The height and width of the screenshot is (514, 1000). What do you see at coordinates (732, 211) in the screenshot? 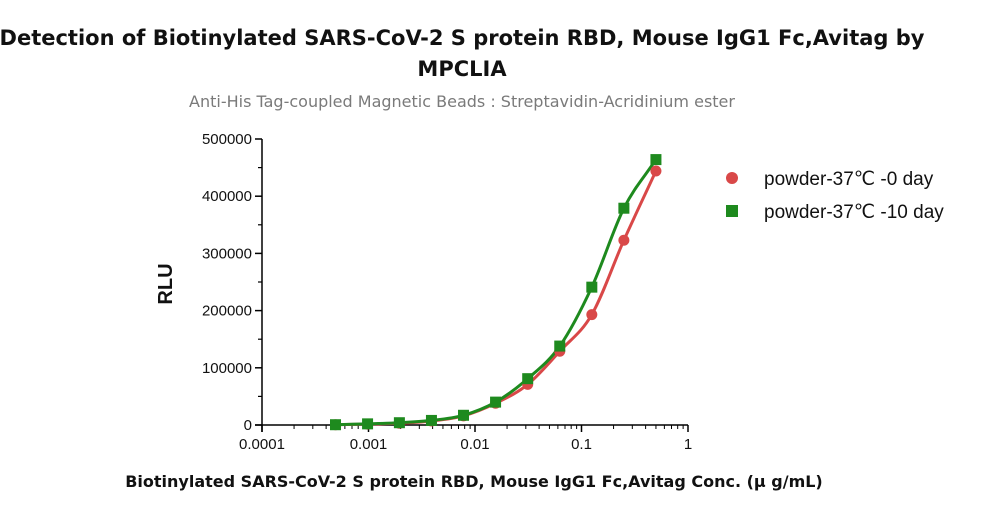
I see `legend-marker-square` at bounding box center [732, 211].